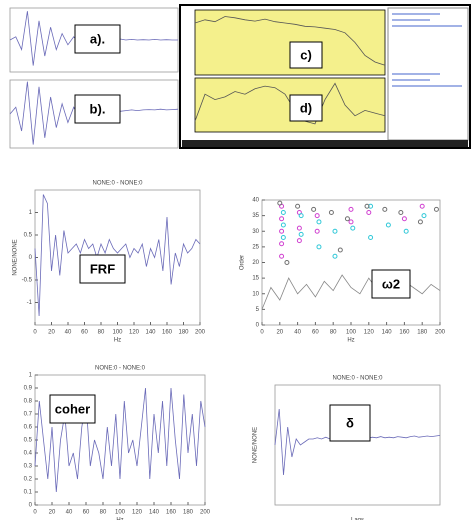  I want to click on y-tick-label: 20, so click(255, 263).